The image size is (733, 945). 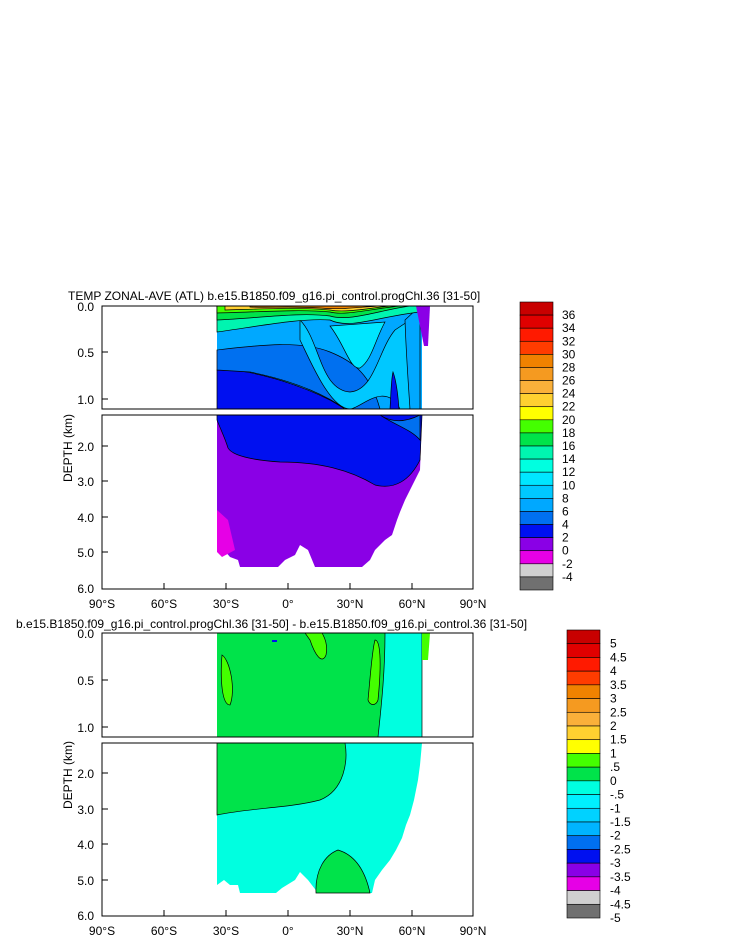 I want to click on colorbar-label: 1.5, so click(x=618, y=740).